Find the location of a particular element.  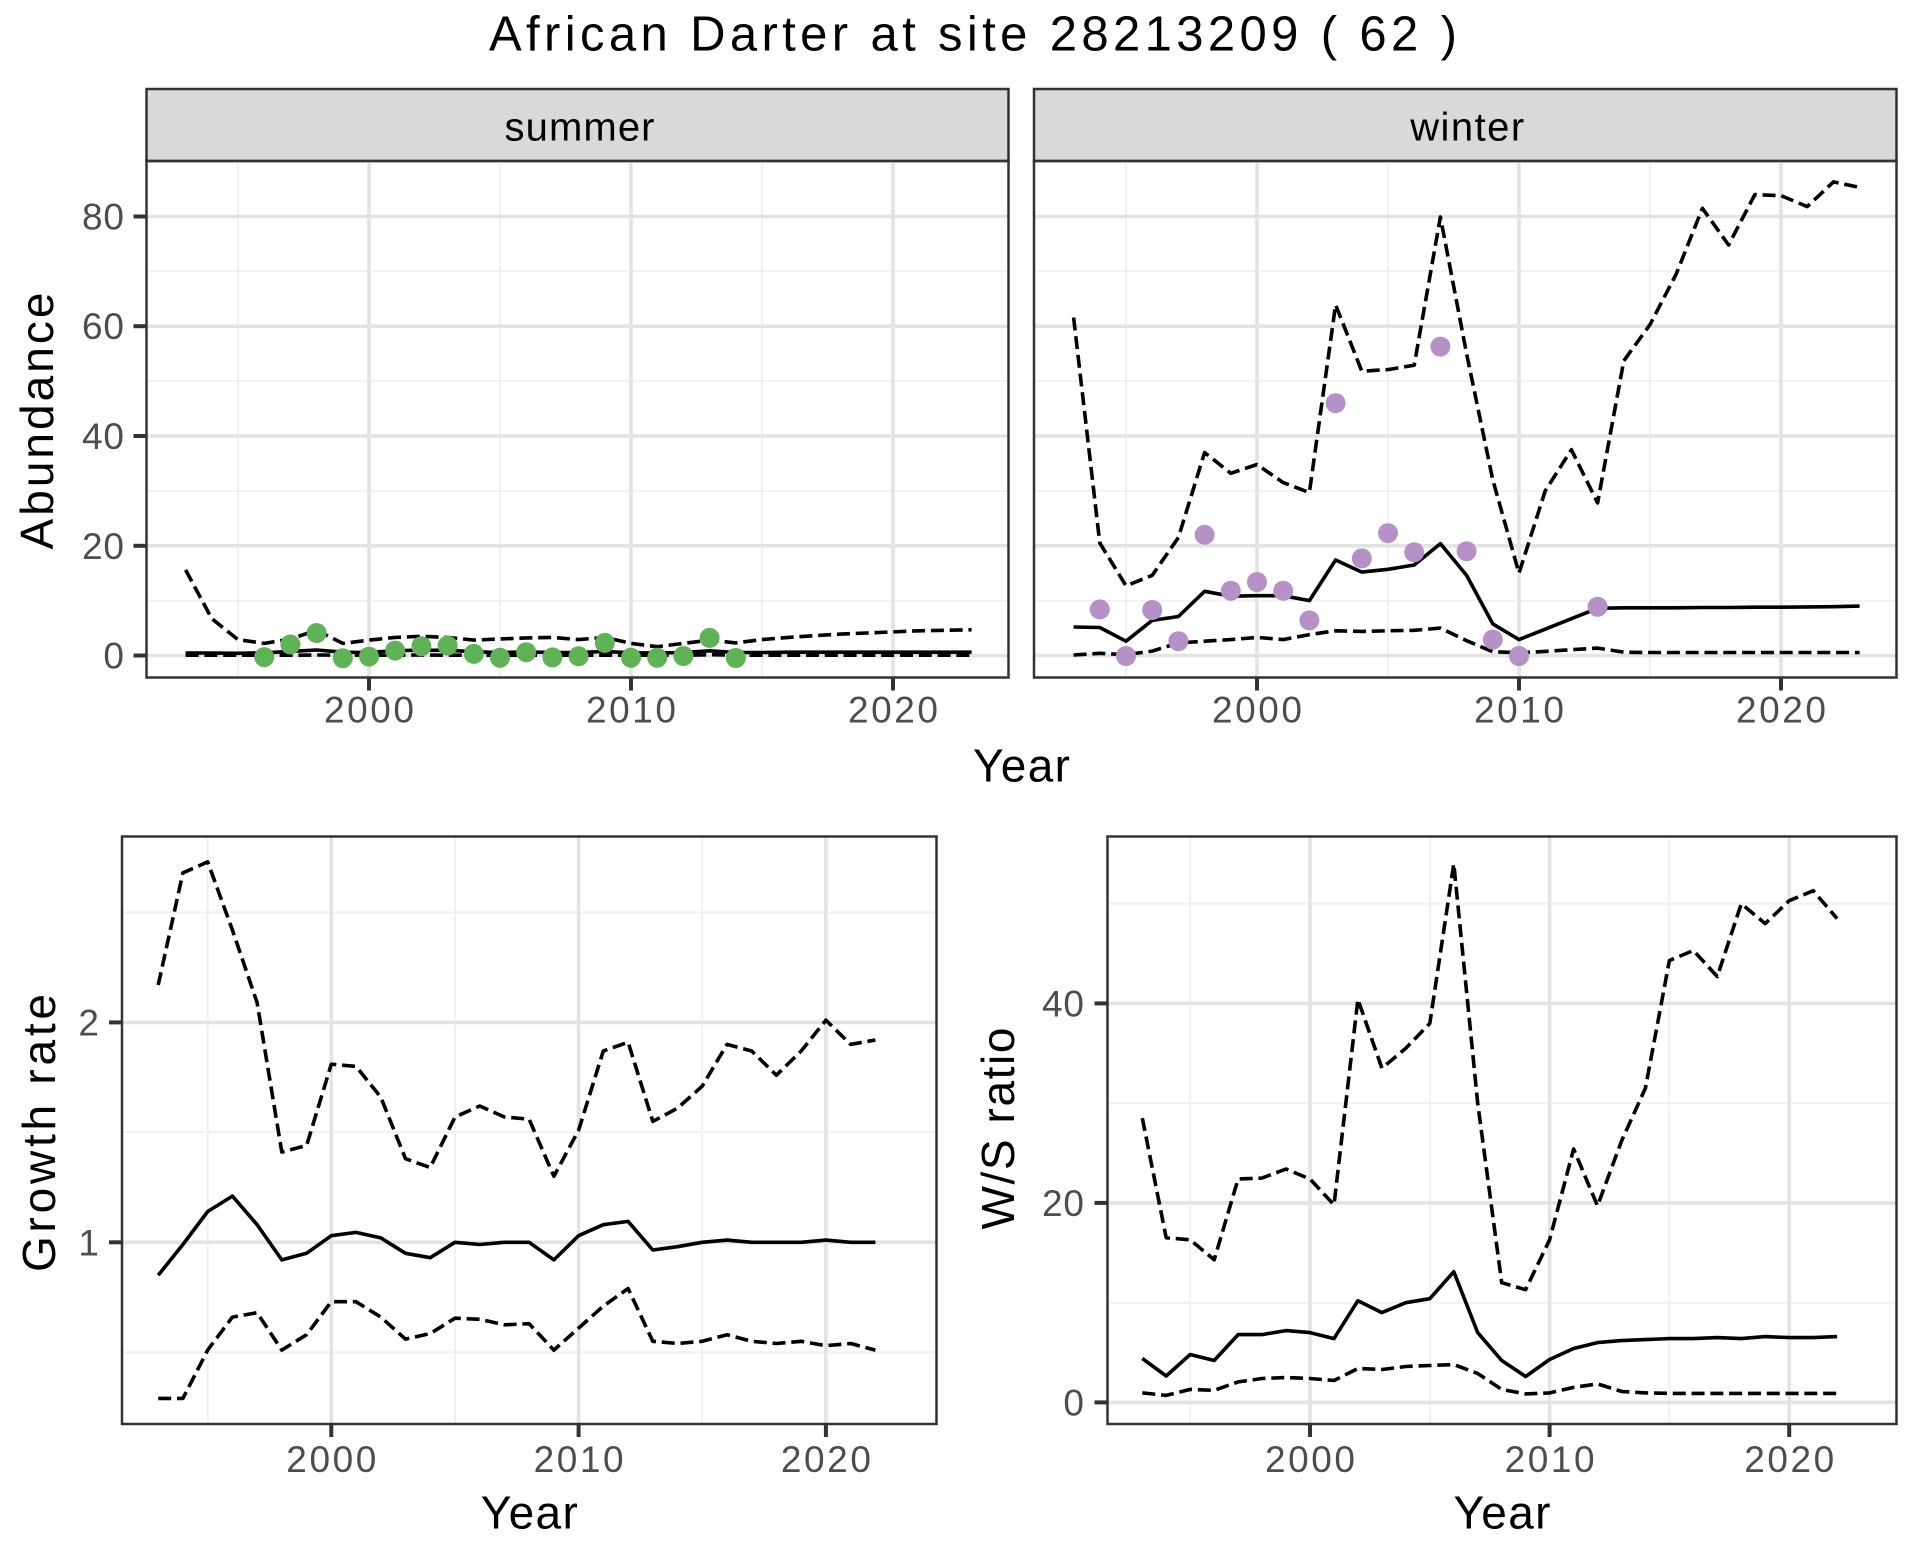

svg-text:African Darter at site 2821320: African Darter at site 28213209 ( 62 ) is located at coordinates (973, 35).